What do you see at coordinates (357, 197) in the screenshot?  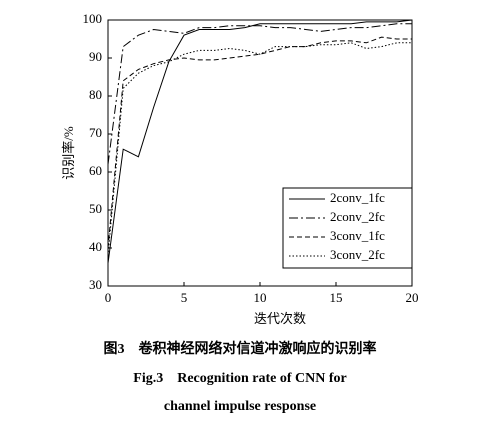 I see `legend-label: 2conv_1fc` at bounding box center [357, 197].